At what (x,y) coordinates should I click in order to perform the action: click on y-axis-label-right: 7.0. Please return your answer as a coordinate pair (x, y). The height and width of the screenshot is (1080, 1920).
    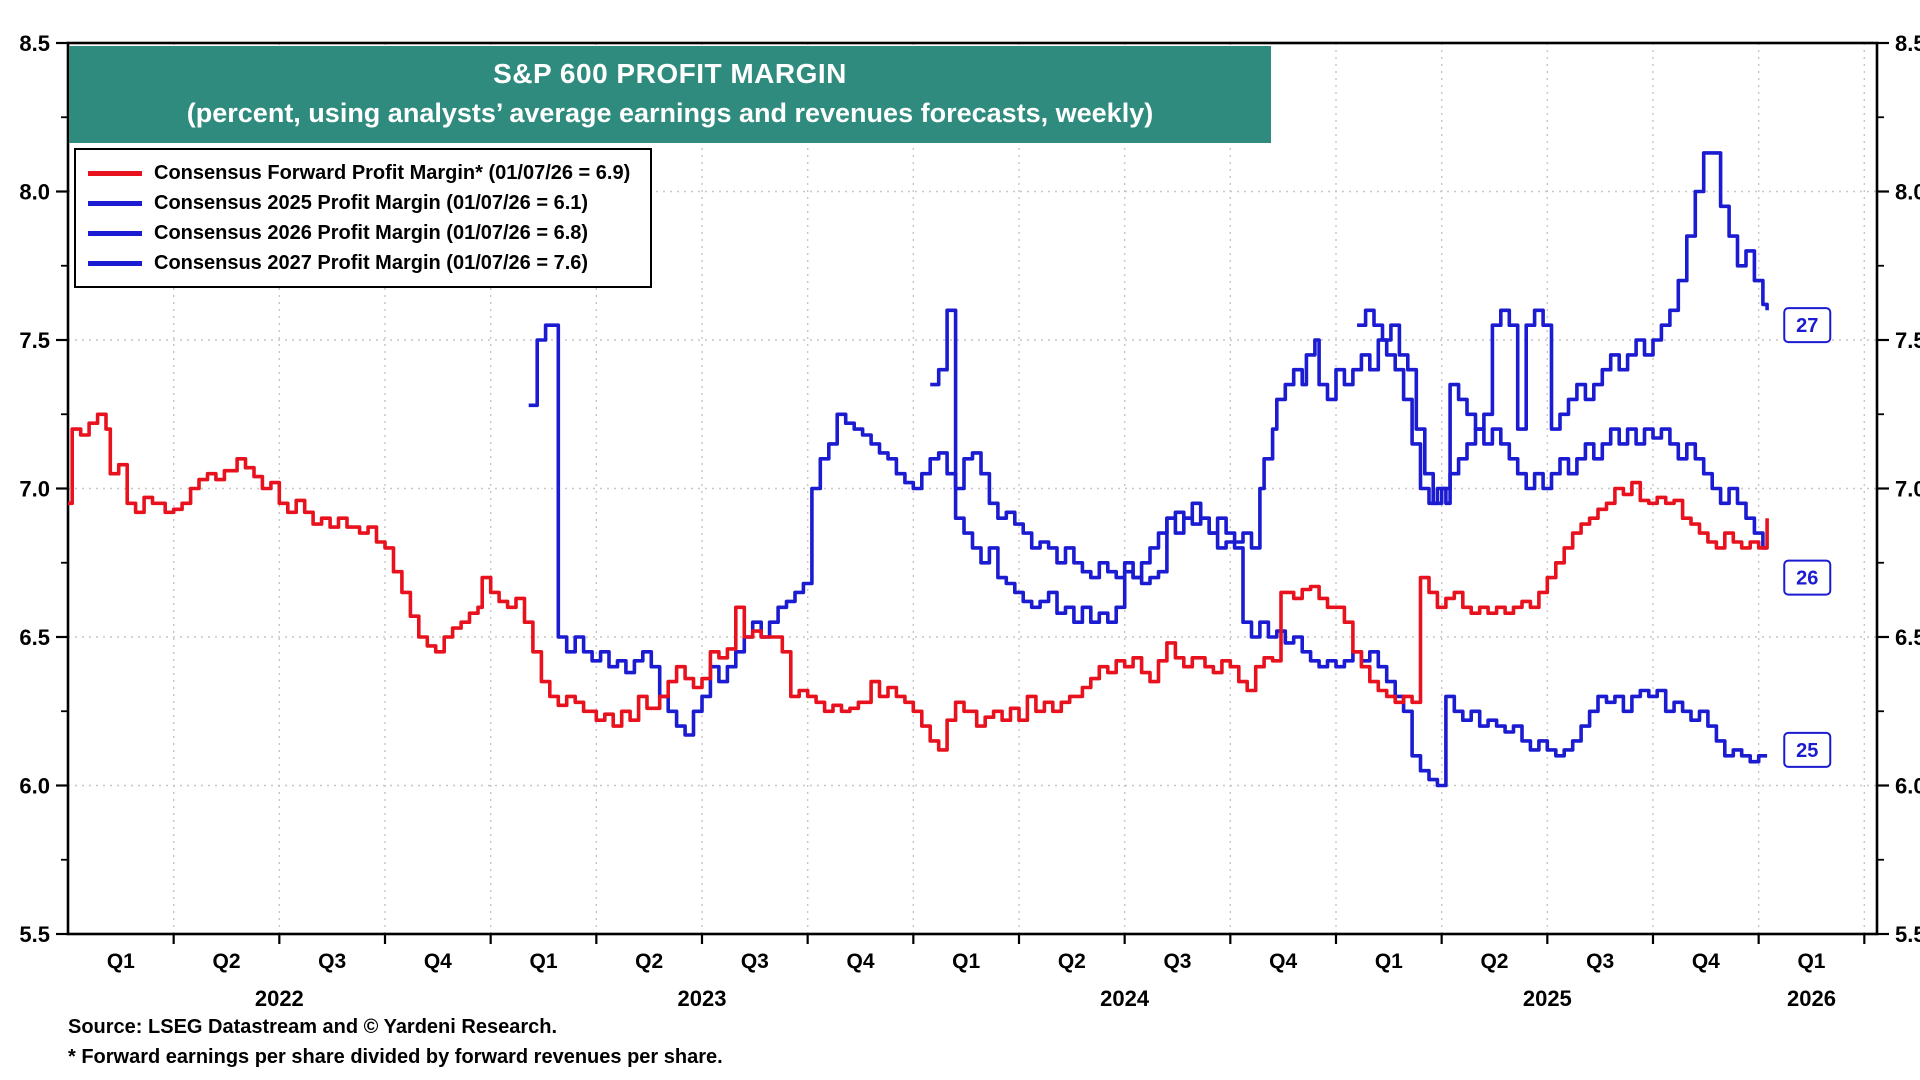
    Looking at the image, I should click on (1907, 489).